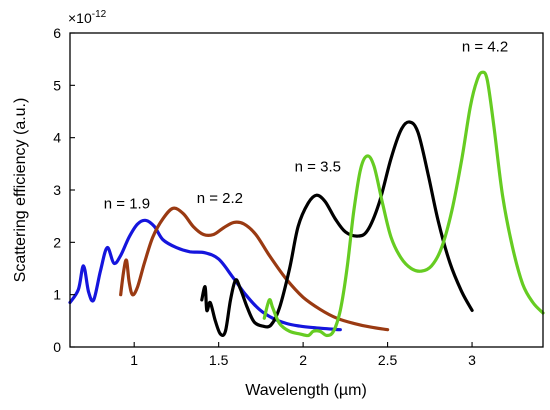 Image resolution: width=550 pixels, height=410 pixels. What do you see at coordinates (127, 203) in the screenshot?
I see `annotation-label-1: n = 1.9` at bounding box center [127, 203].